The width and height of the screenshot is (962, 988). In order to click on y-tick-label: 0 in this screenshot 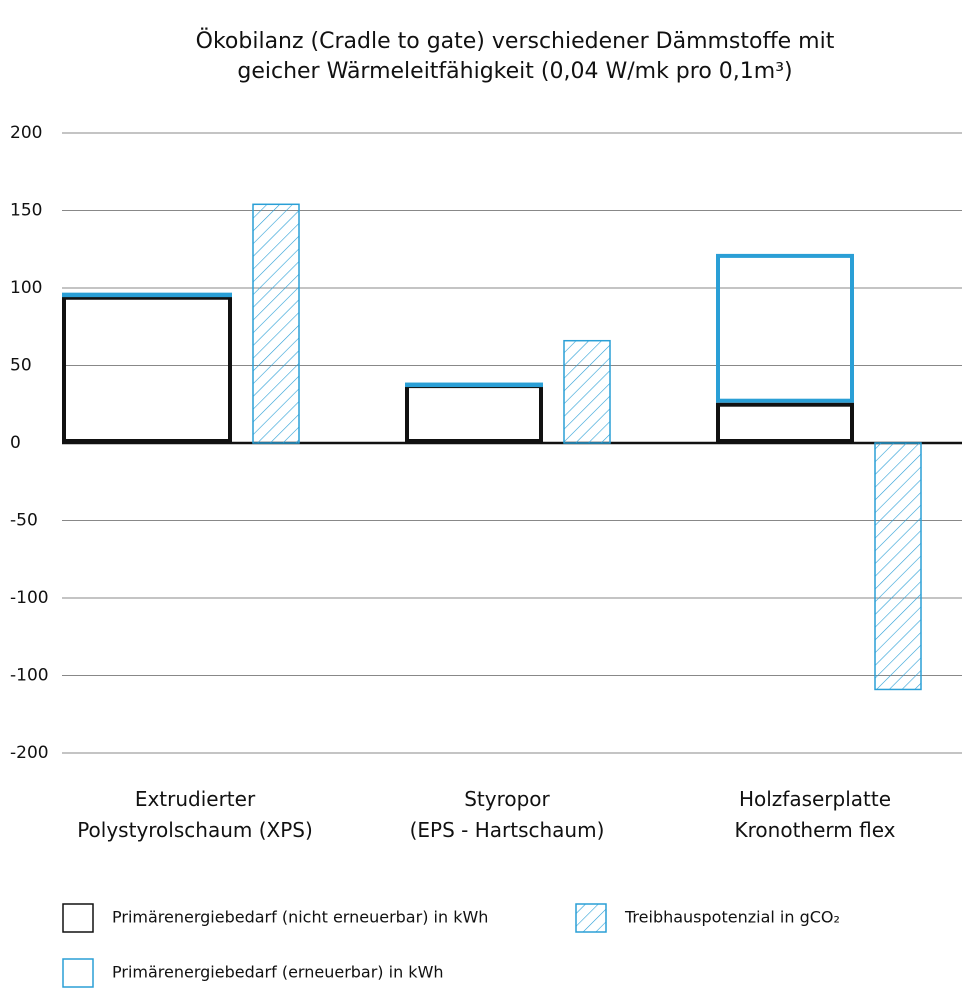, I will do `click(15, 443)`.